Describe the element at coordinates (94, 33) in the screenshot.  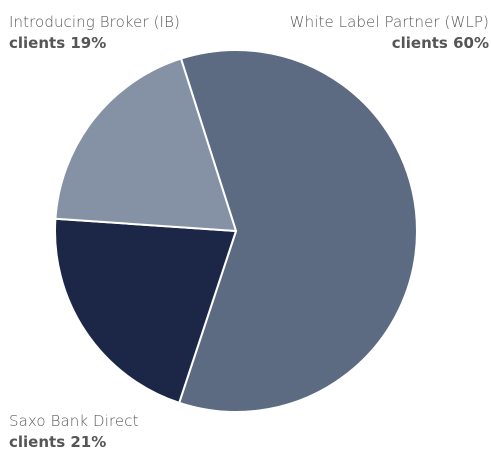
I see `label-introducing-broker: Introducing Broker (IB) clients 19%` at that location.